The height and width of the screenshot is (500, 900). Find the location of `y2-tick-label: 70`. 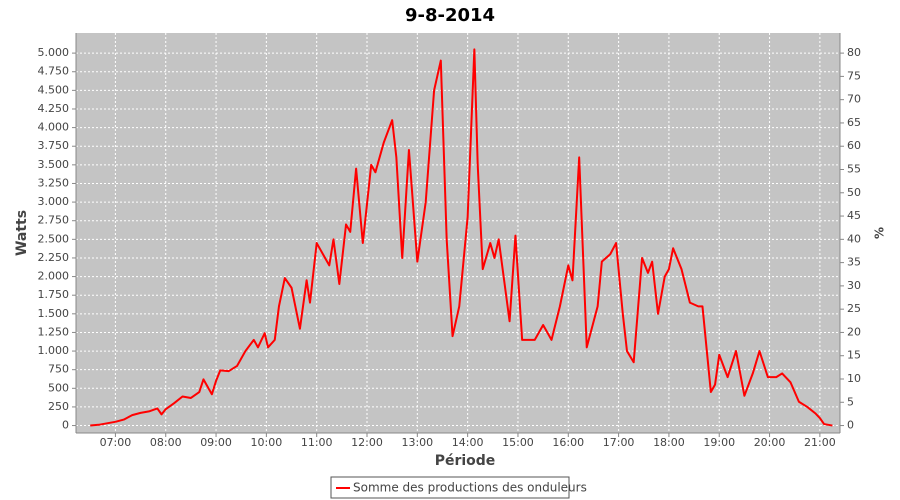

y2-tick-label: 70 is located at coordinates (854, 99).